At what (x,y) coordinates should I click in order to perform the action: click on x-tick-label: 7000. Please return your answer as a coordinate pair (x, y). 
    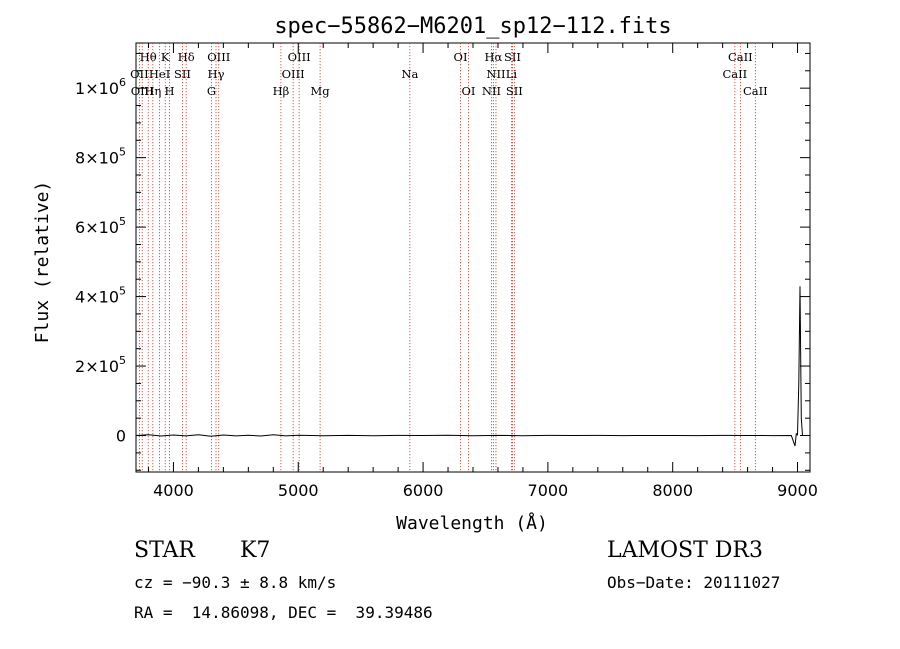
    Looking at the image, I should click on (548, 490).